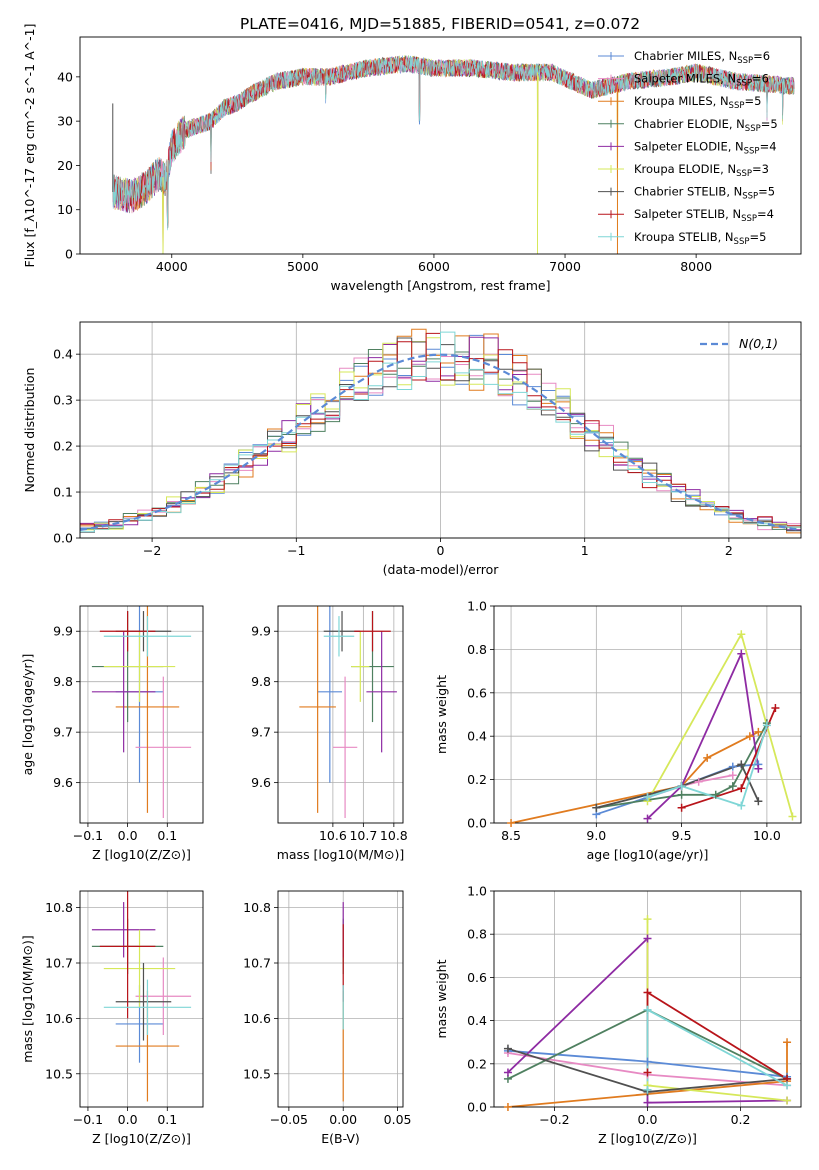 The height and width of the screenshot is (1170, 819). What do you see at coordinates (689, 124) in the screenshot?
I see `legend-text: Chabrier ELODIE, N` at bounding box center [689, 124].